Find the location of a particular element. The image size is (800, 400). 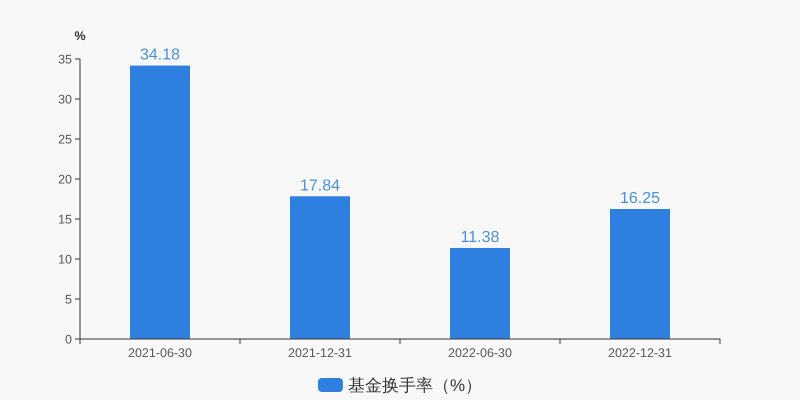

y-axis-title: % is located at coordinates (80, 36).